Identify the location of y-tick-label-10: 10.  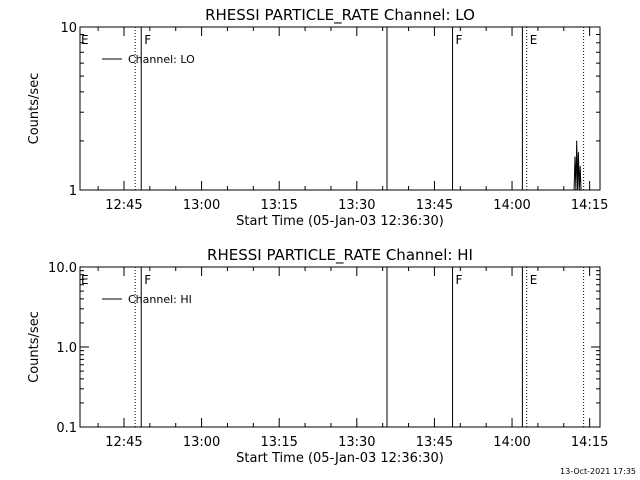
(68, 28).